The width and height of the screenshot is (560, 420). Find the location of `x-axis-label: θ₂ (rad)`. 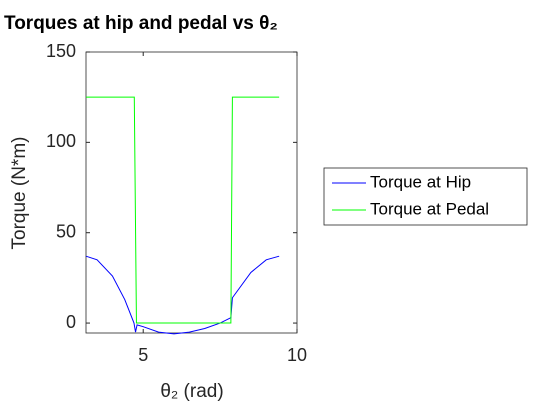

x-axis-label: θ₂ (rad) is located at coordinates (191, 391).